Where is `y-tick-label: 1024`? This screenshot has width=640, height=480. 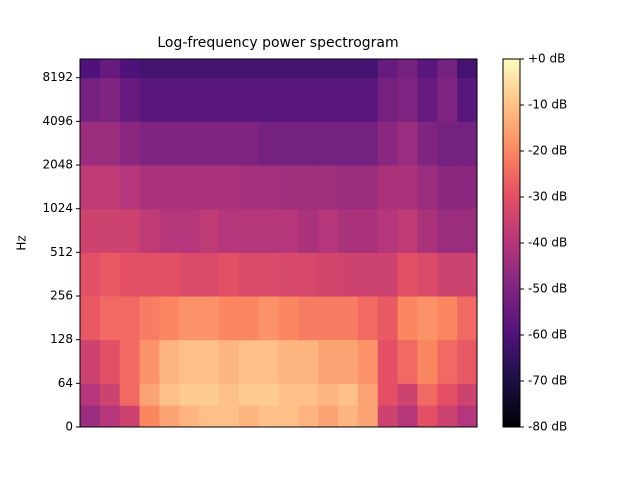
y-tick-label: 1024 is located at coordinates (57, 208).